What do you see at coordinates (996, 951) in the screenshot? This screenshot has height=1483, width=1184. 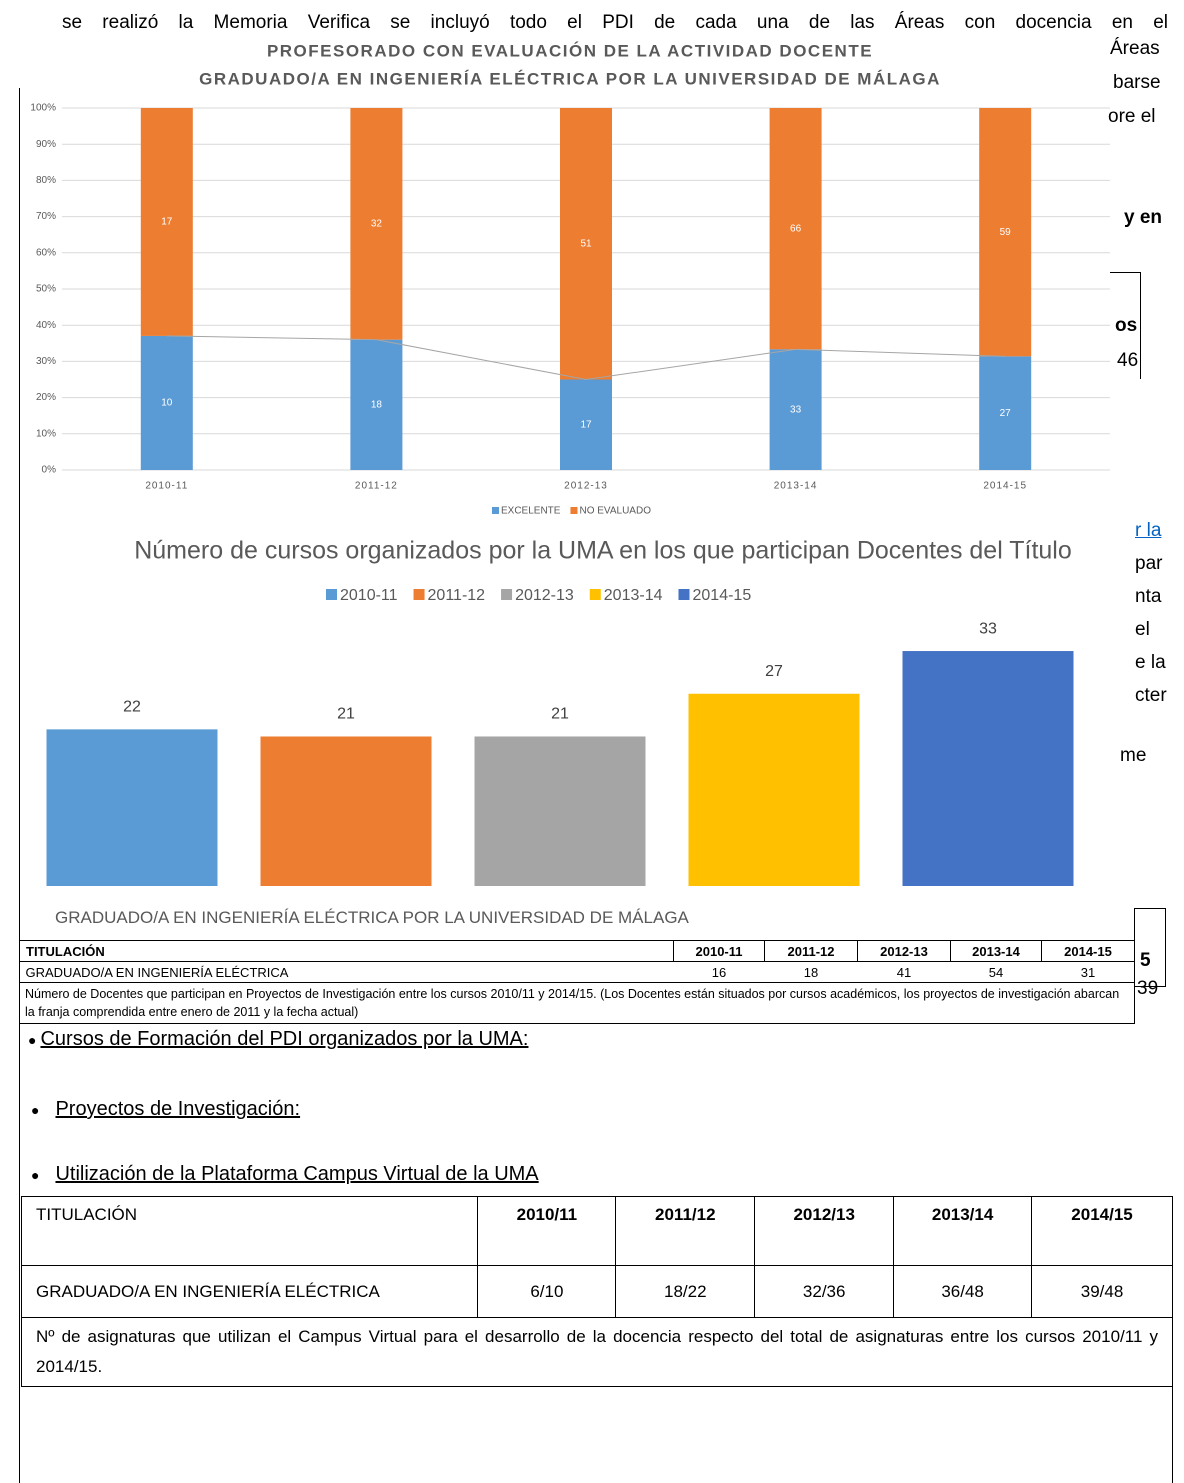 I see `table-header-cell: 2013-14` at bounding box center [996, 951].